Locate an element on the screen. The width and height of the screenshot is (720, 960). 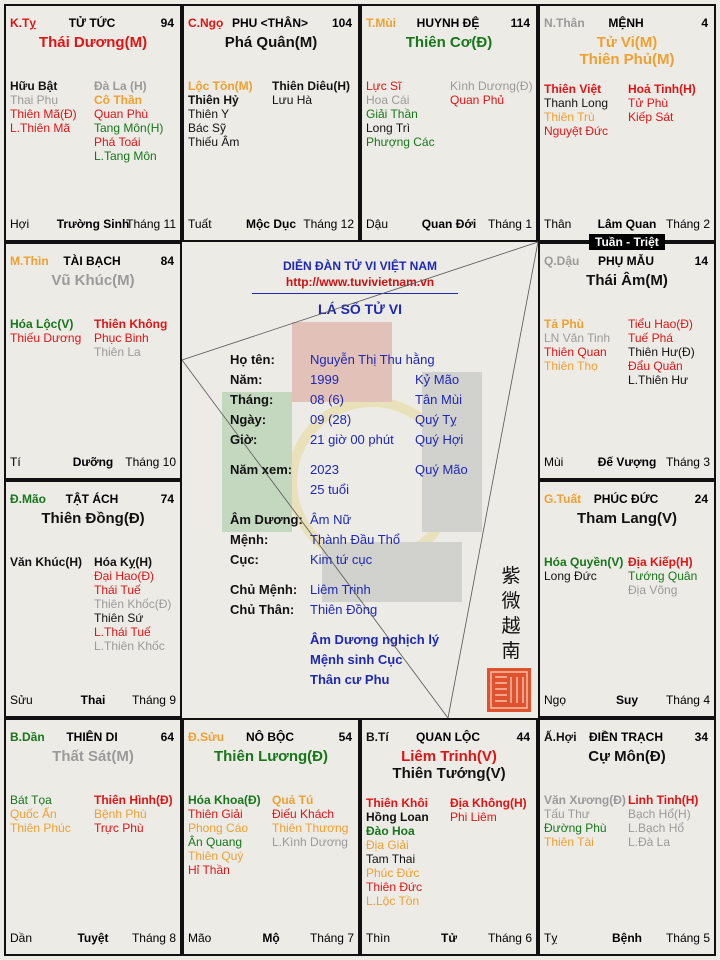
main-star: Thiên Lương(Đ) is located at coordinates (270, 756).